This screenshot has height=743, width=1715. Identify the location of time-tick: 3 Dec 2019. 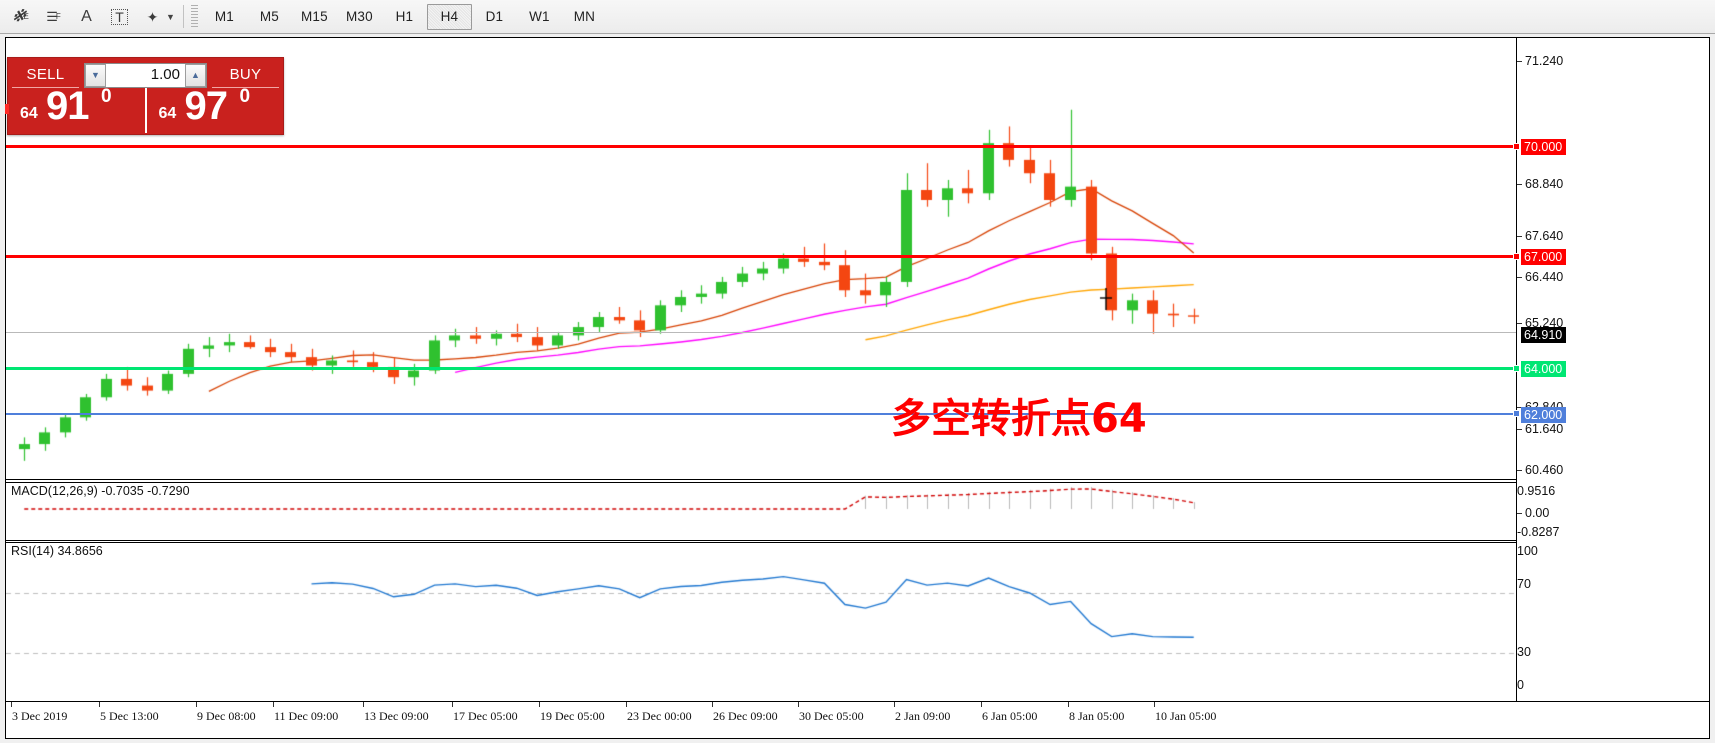
(40, 716).